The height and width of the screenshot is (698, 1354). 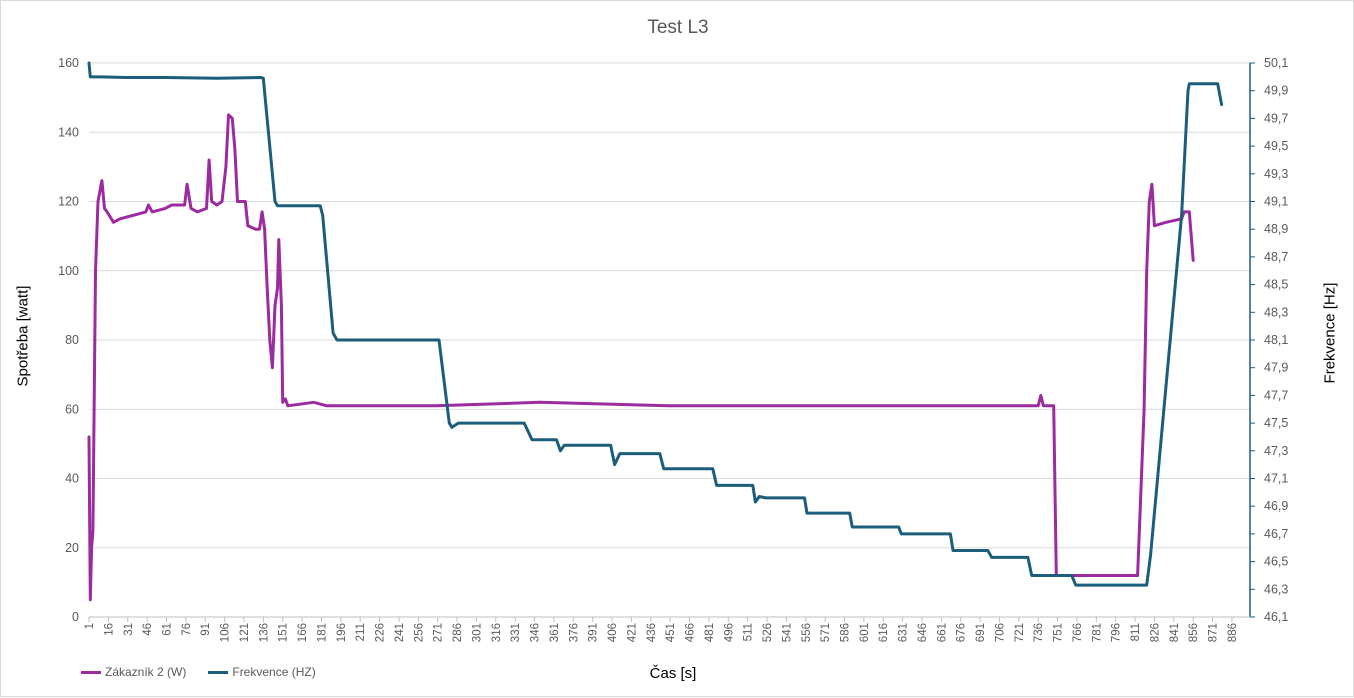 I want to click on legend-item-consumption: Zákazník 2 (W), so click(x=133, y=672).